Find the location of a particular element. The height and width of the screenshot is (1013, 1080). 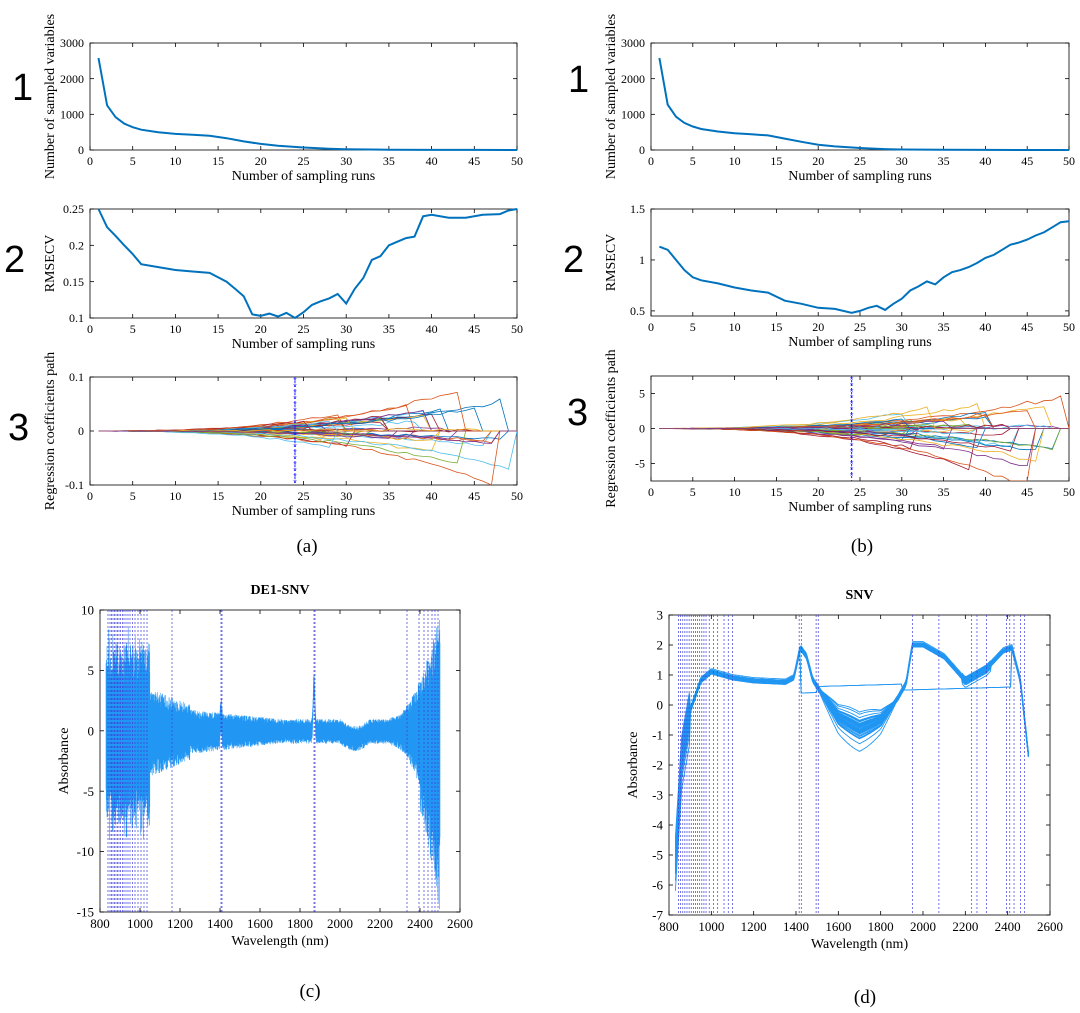

x-tick-label: 2600 is located at coordinates (460, 923).